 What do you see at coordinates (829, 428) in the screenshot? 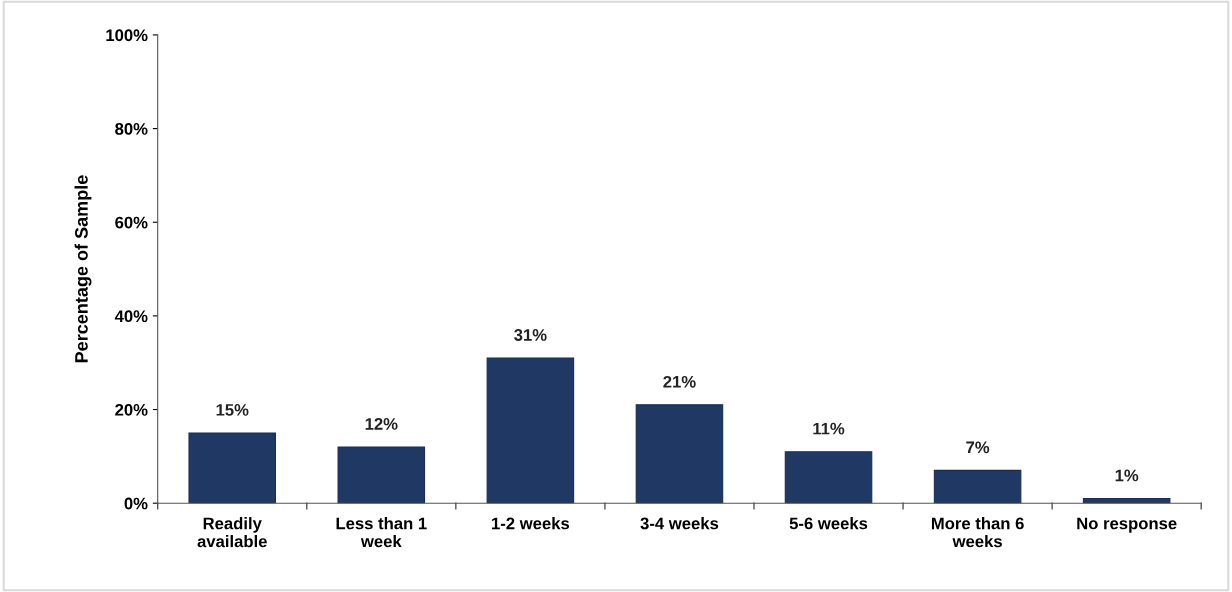
I see `data-label: 11%` at bounding box center [829, 428].